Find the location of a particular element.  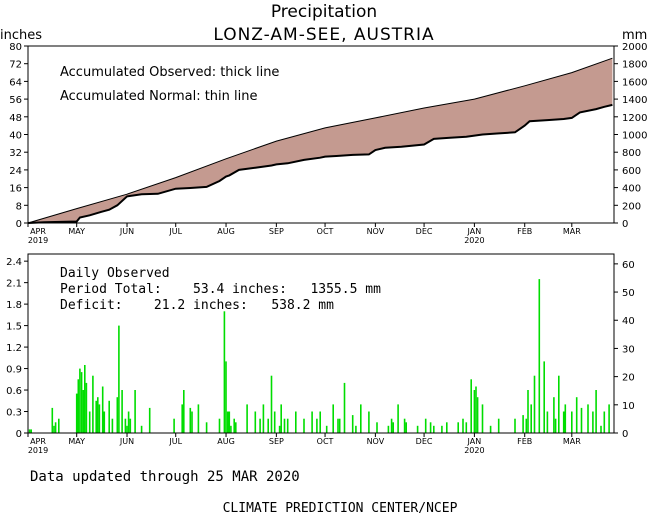

y-tick-label: 1.5 is located at coordinates (14, 327).